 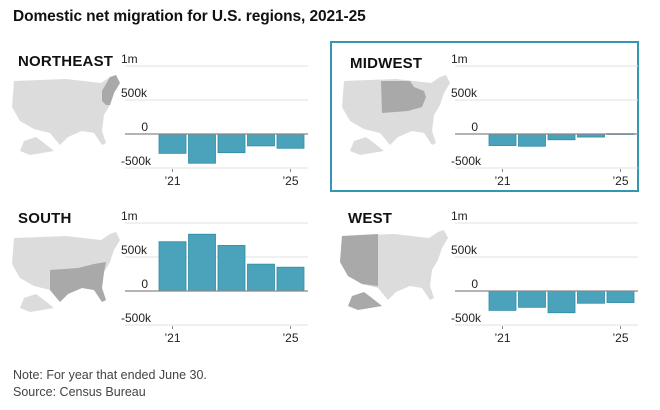 What do you see at coordinates (544, 120) in the screenshot?
I see `bar-chart-midwest: 1m 500k 0 -500k ’21 ’25` at bounding box center [544, 120].